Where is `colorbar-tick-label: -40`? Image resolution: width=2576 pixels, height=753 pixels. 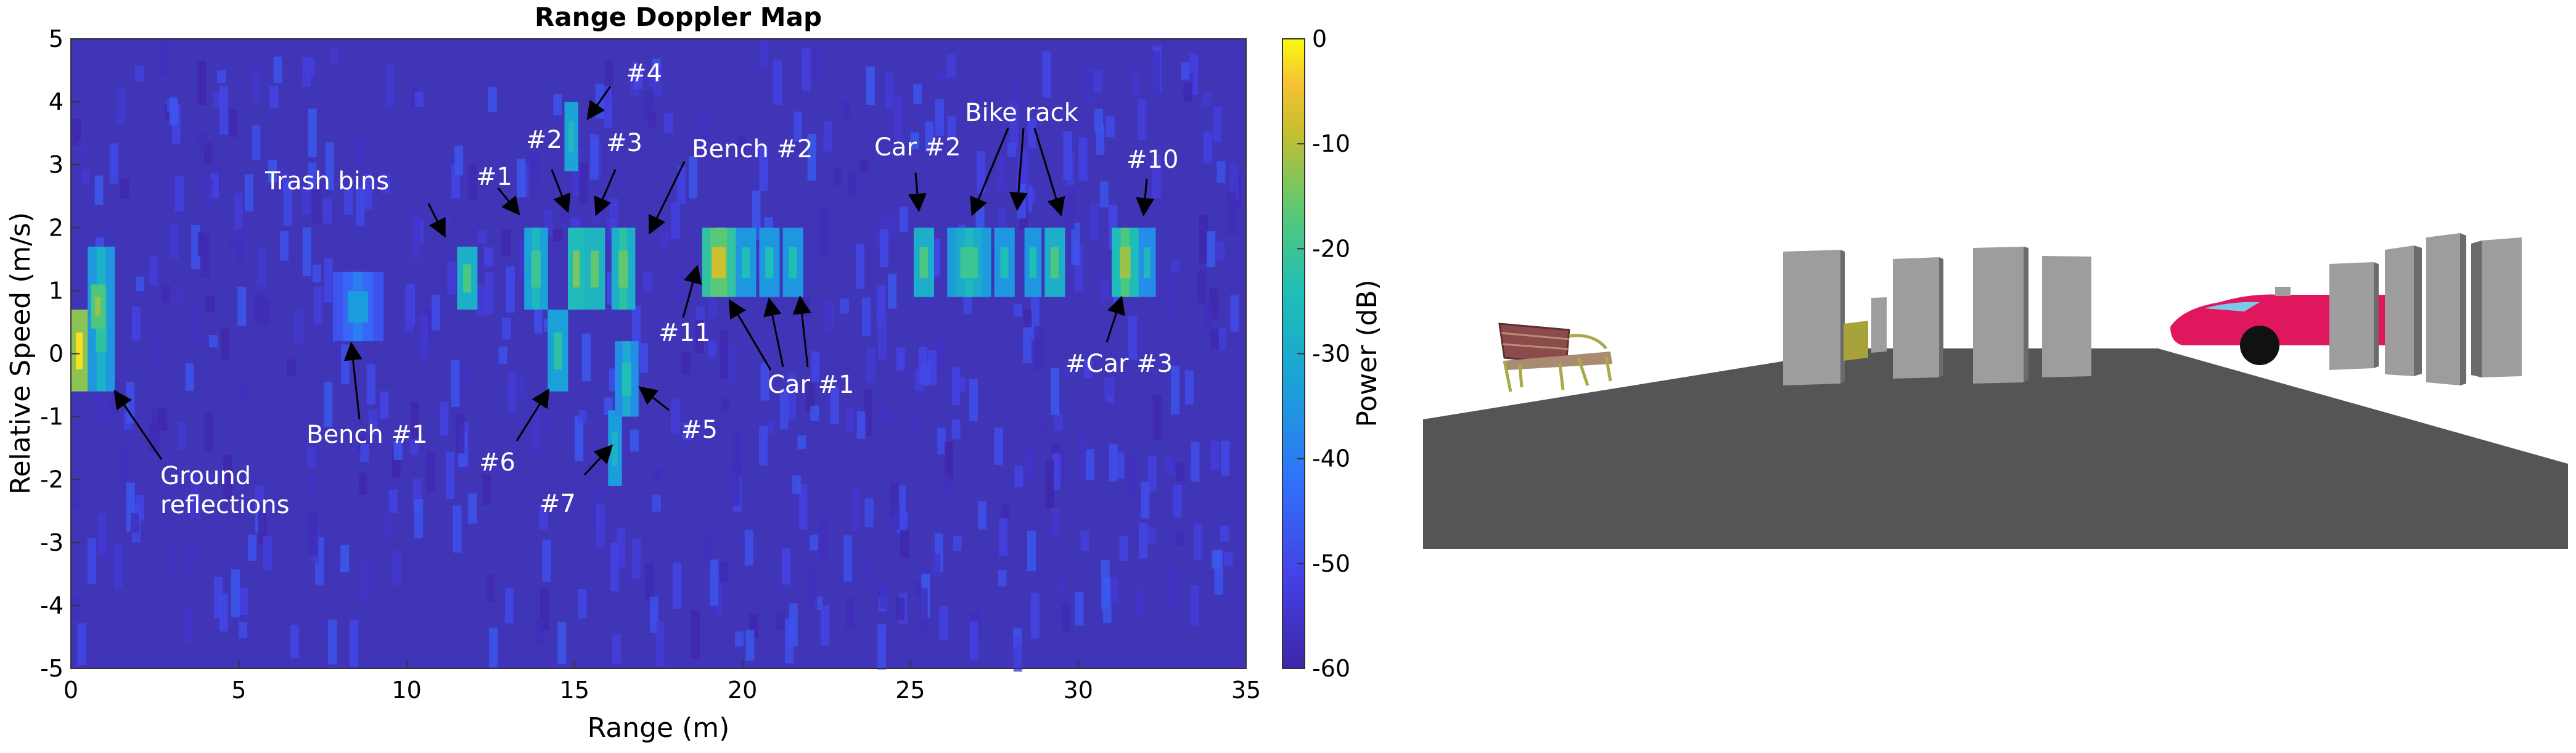
colorbar-tick-label: -40 is located at coordinates (1331, 458).